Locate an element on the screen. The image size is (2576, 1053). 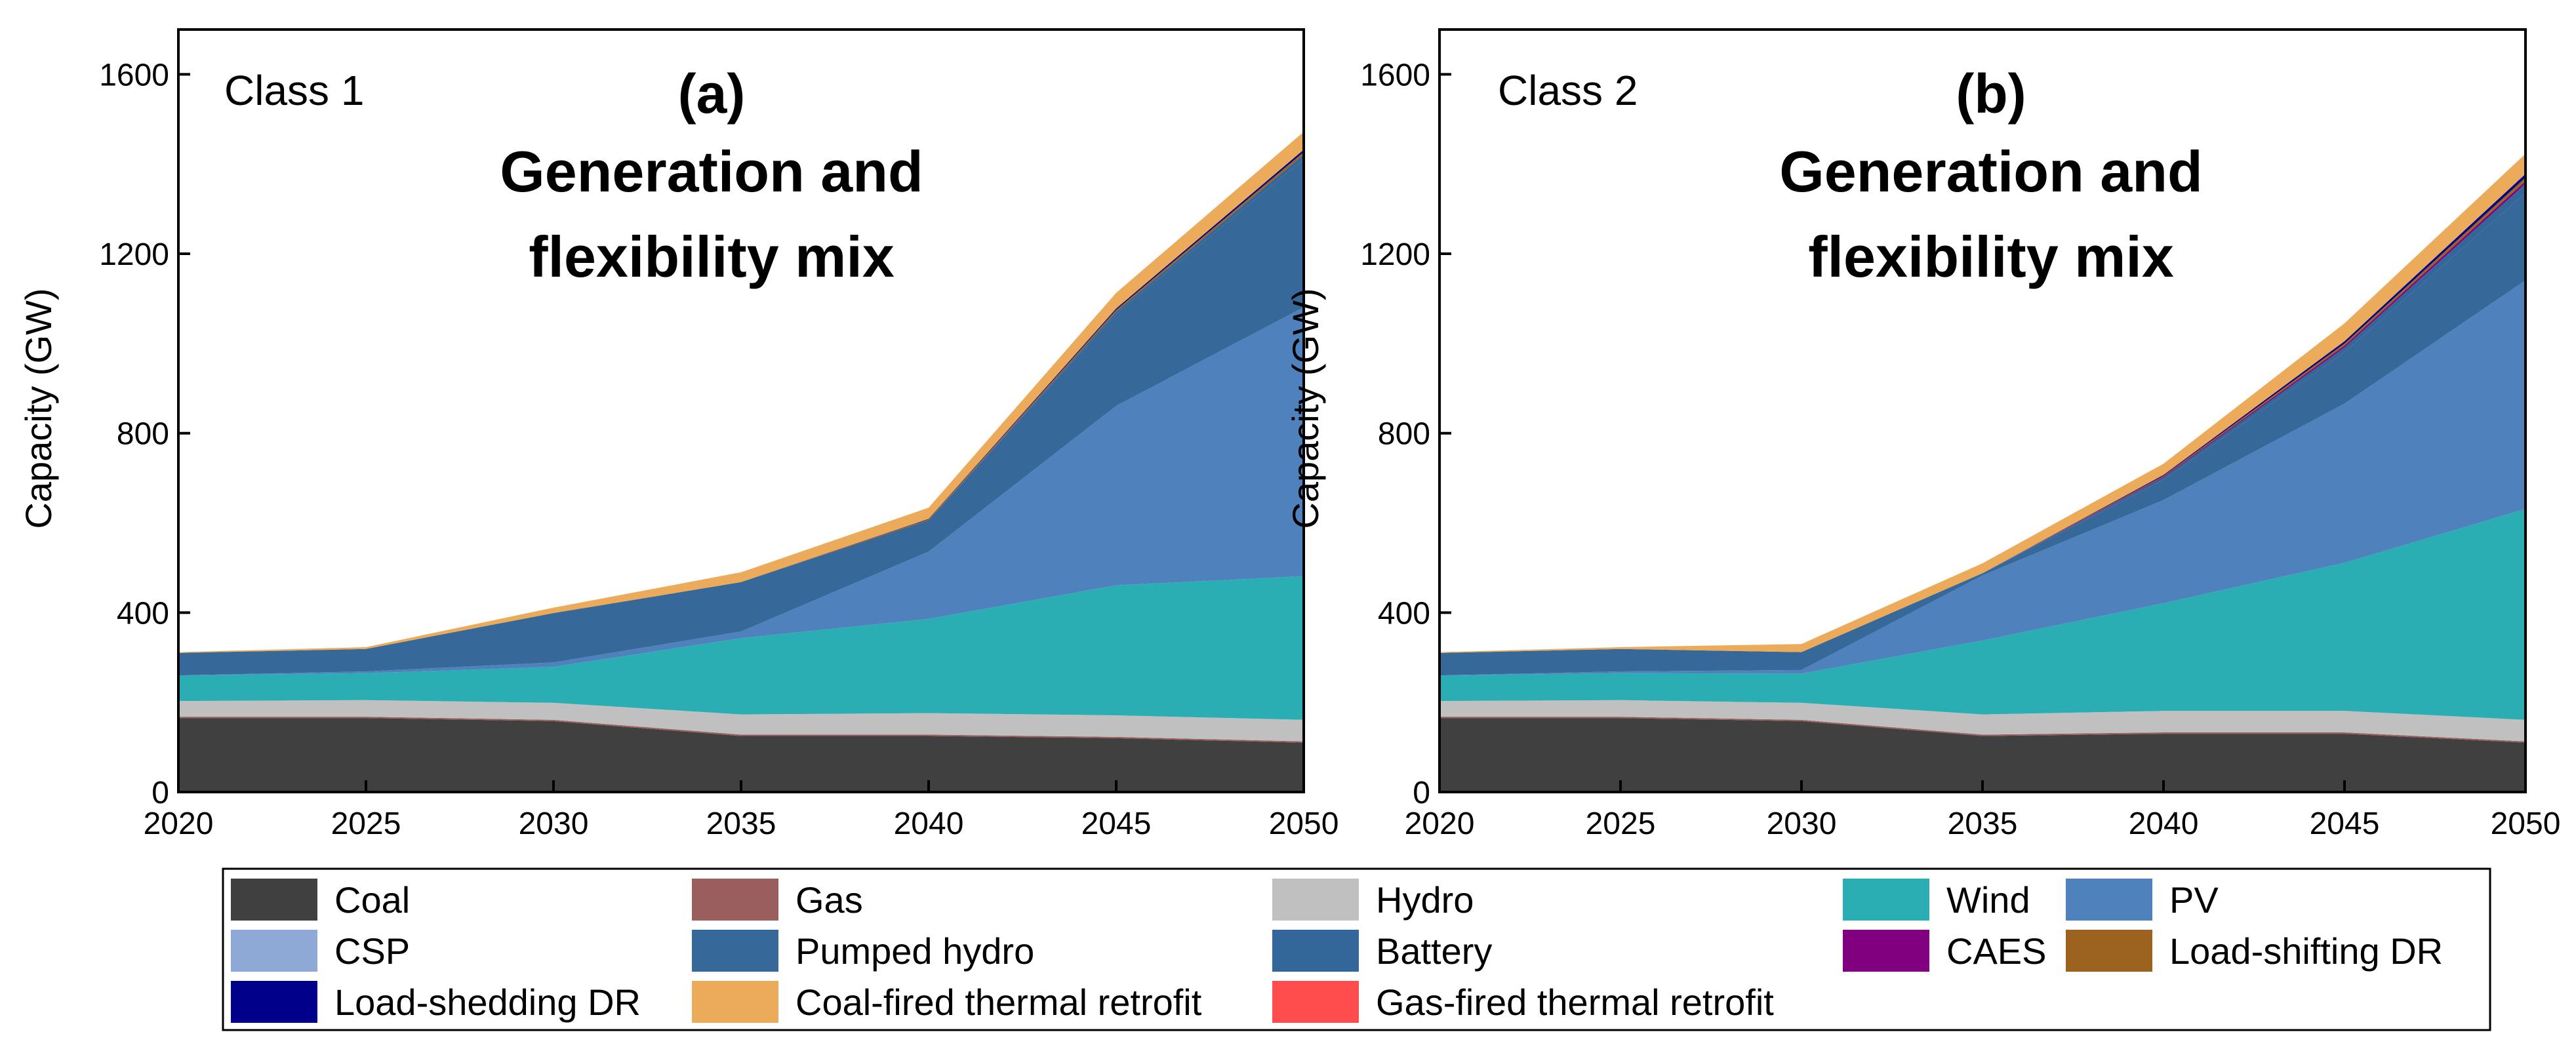
legend-swatch-coal is located at coordinates (274, 900).